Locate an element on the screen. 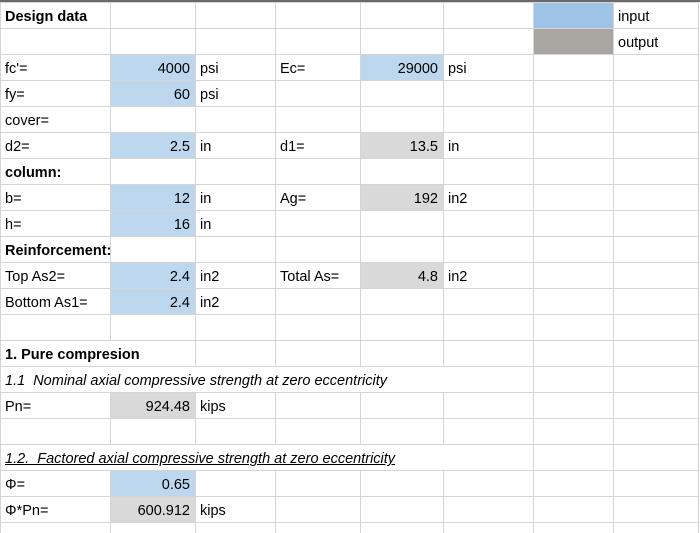  cell-A9: h= is located at coordinates (55, 223).